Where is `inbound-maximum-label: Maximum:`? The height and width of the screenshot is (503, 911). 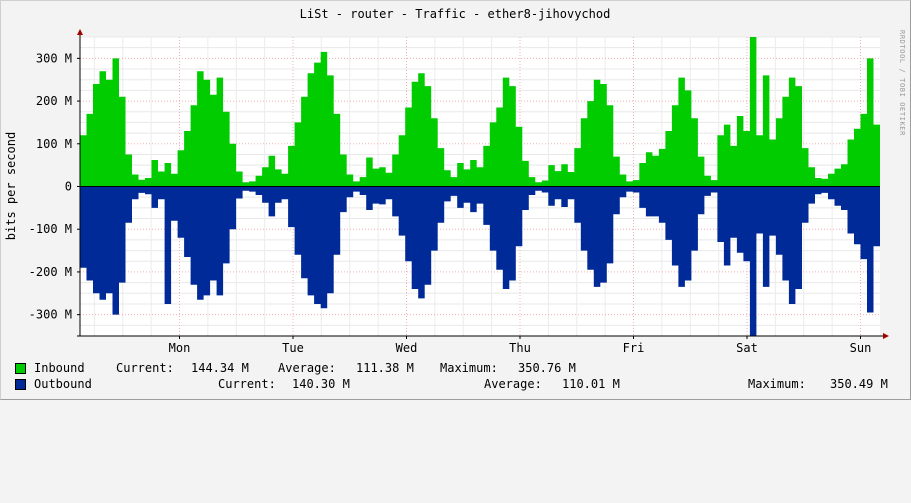 inbound-maximum-label: Maximum: is located at coordinates (469, 368).